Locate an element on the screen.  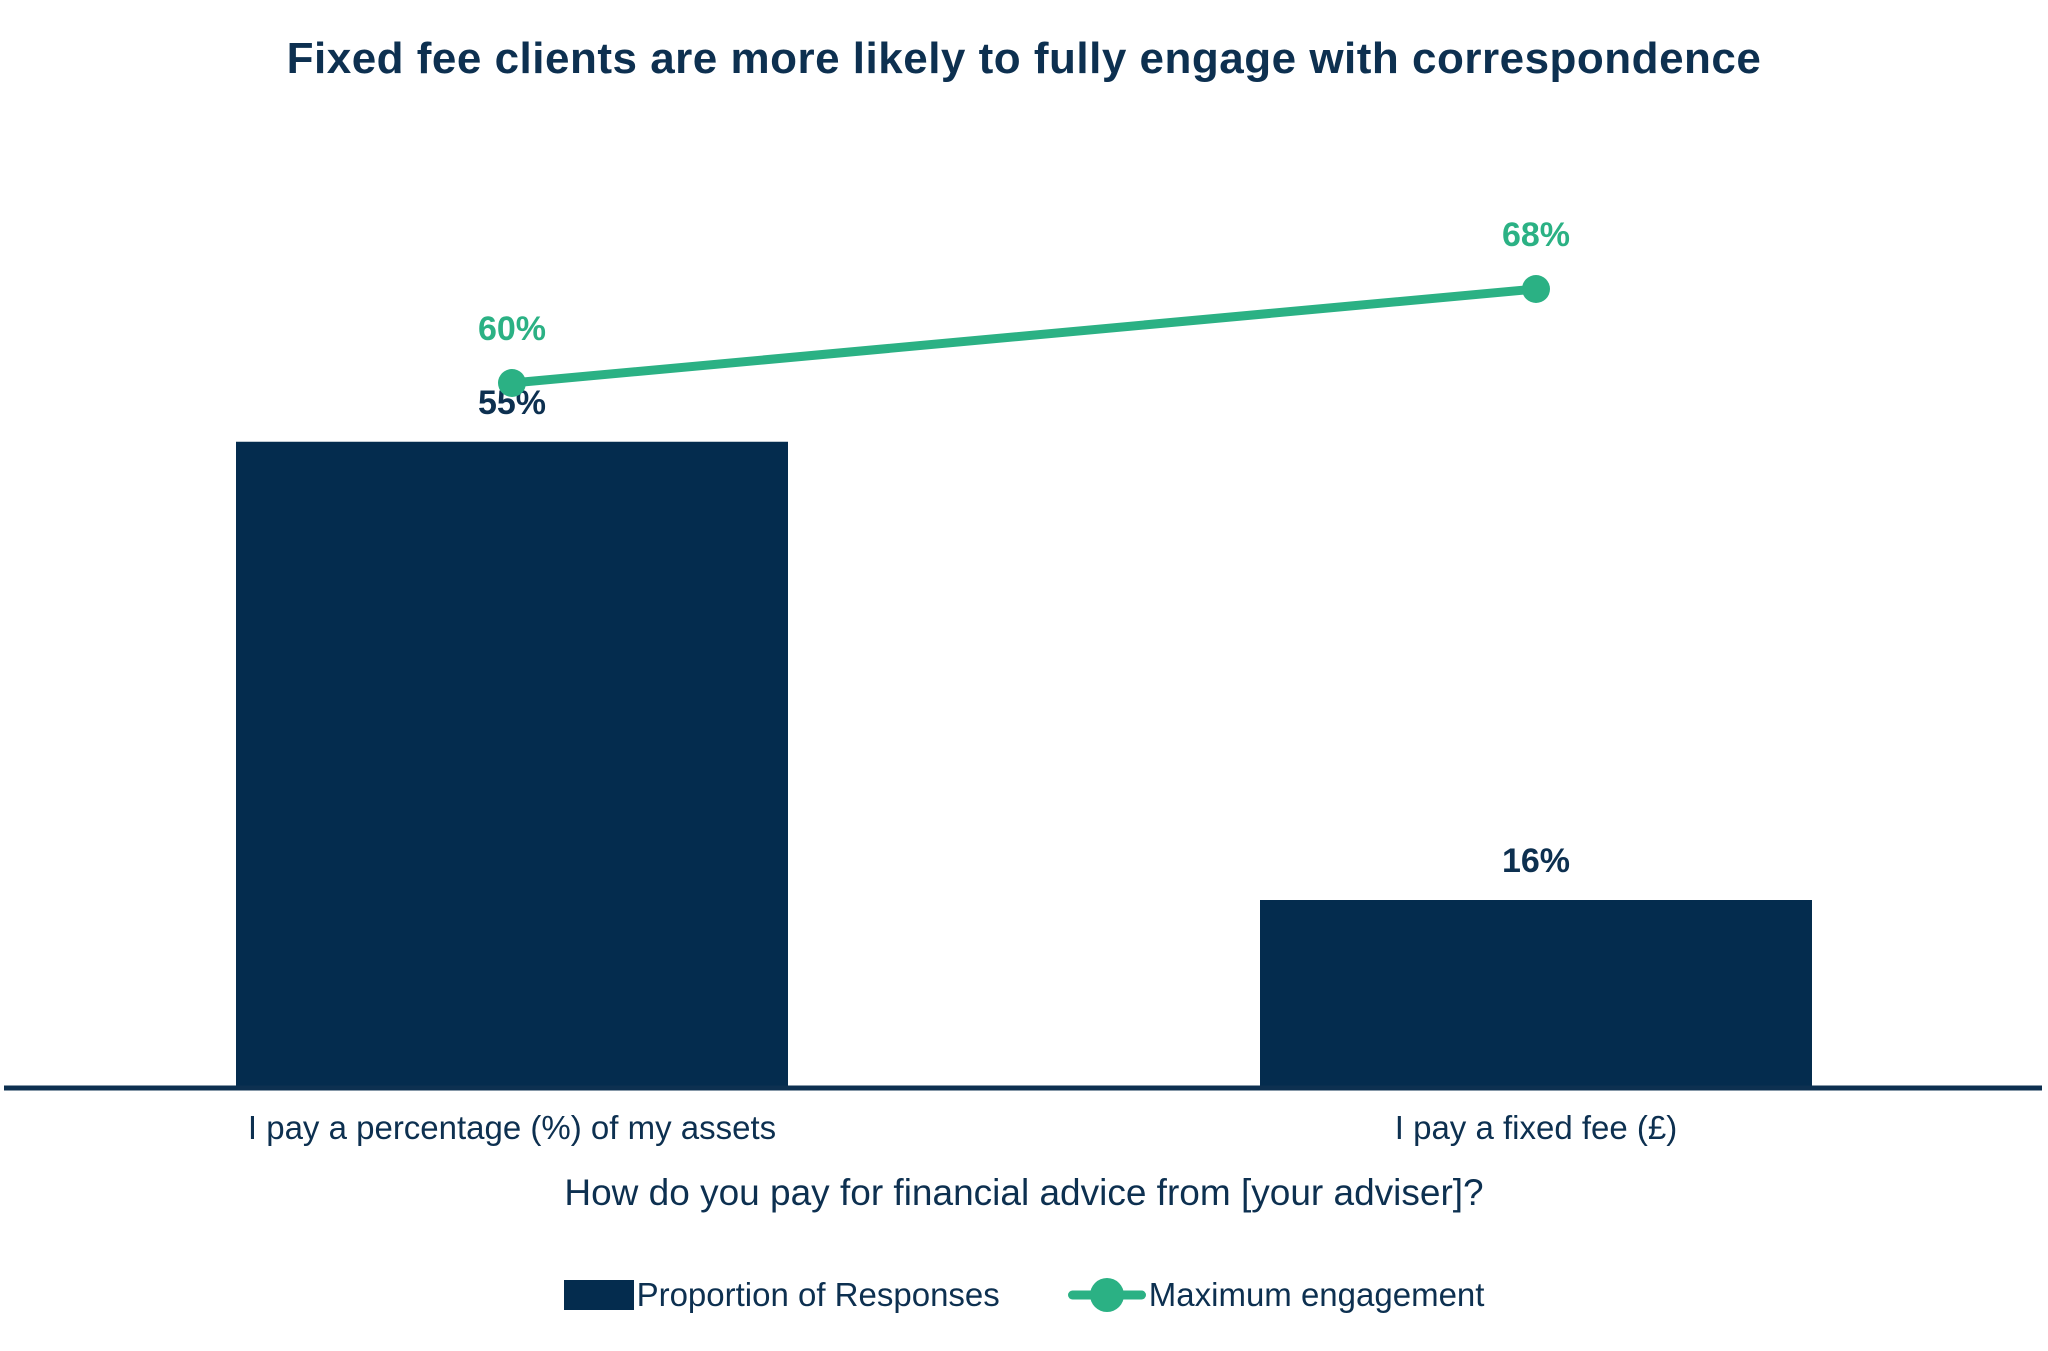
line-series-swatch-icon is located at coordinates (1106, 1295).